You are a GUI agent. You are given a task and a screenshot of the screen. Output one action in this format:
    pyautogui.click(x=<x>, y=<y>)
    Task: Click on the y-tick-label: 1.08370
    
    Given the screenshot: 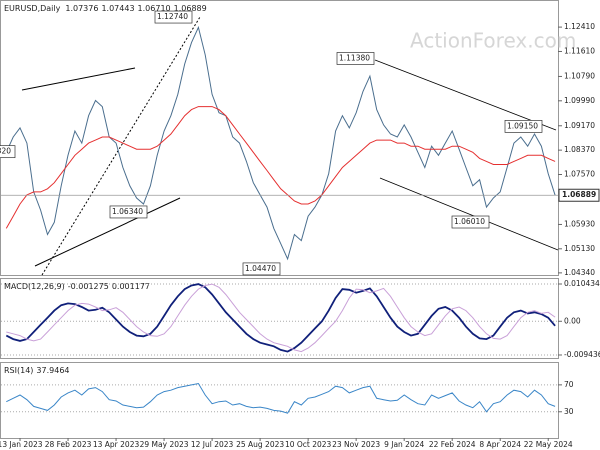 What is the action you would take?
    pyautogui.click(x=579, y=149)
    